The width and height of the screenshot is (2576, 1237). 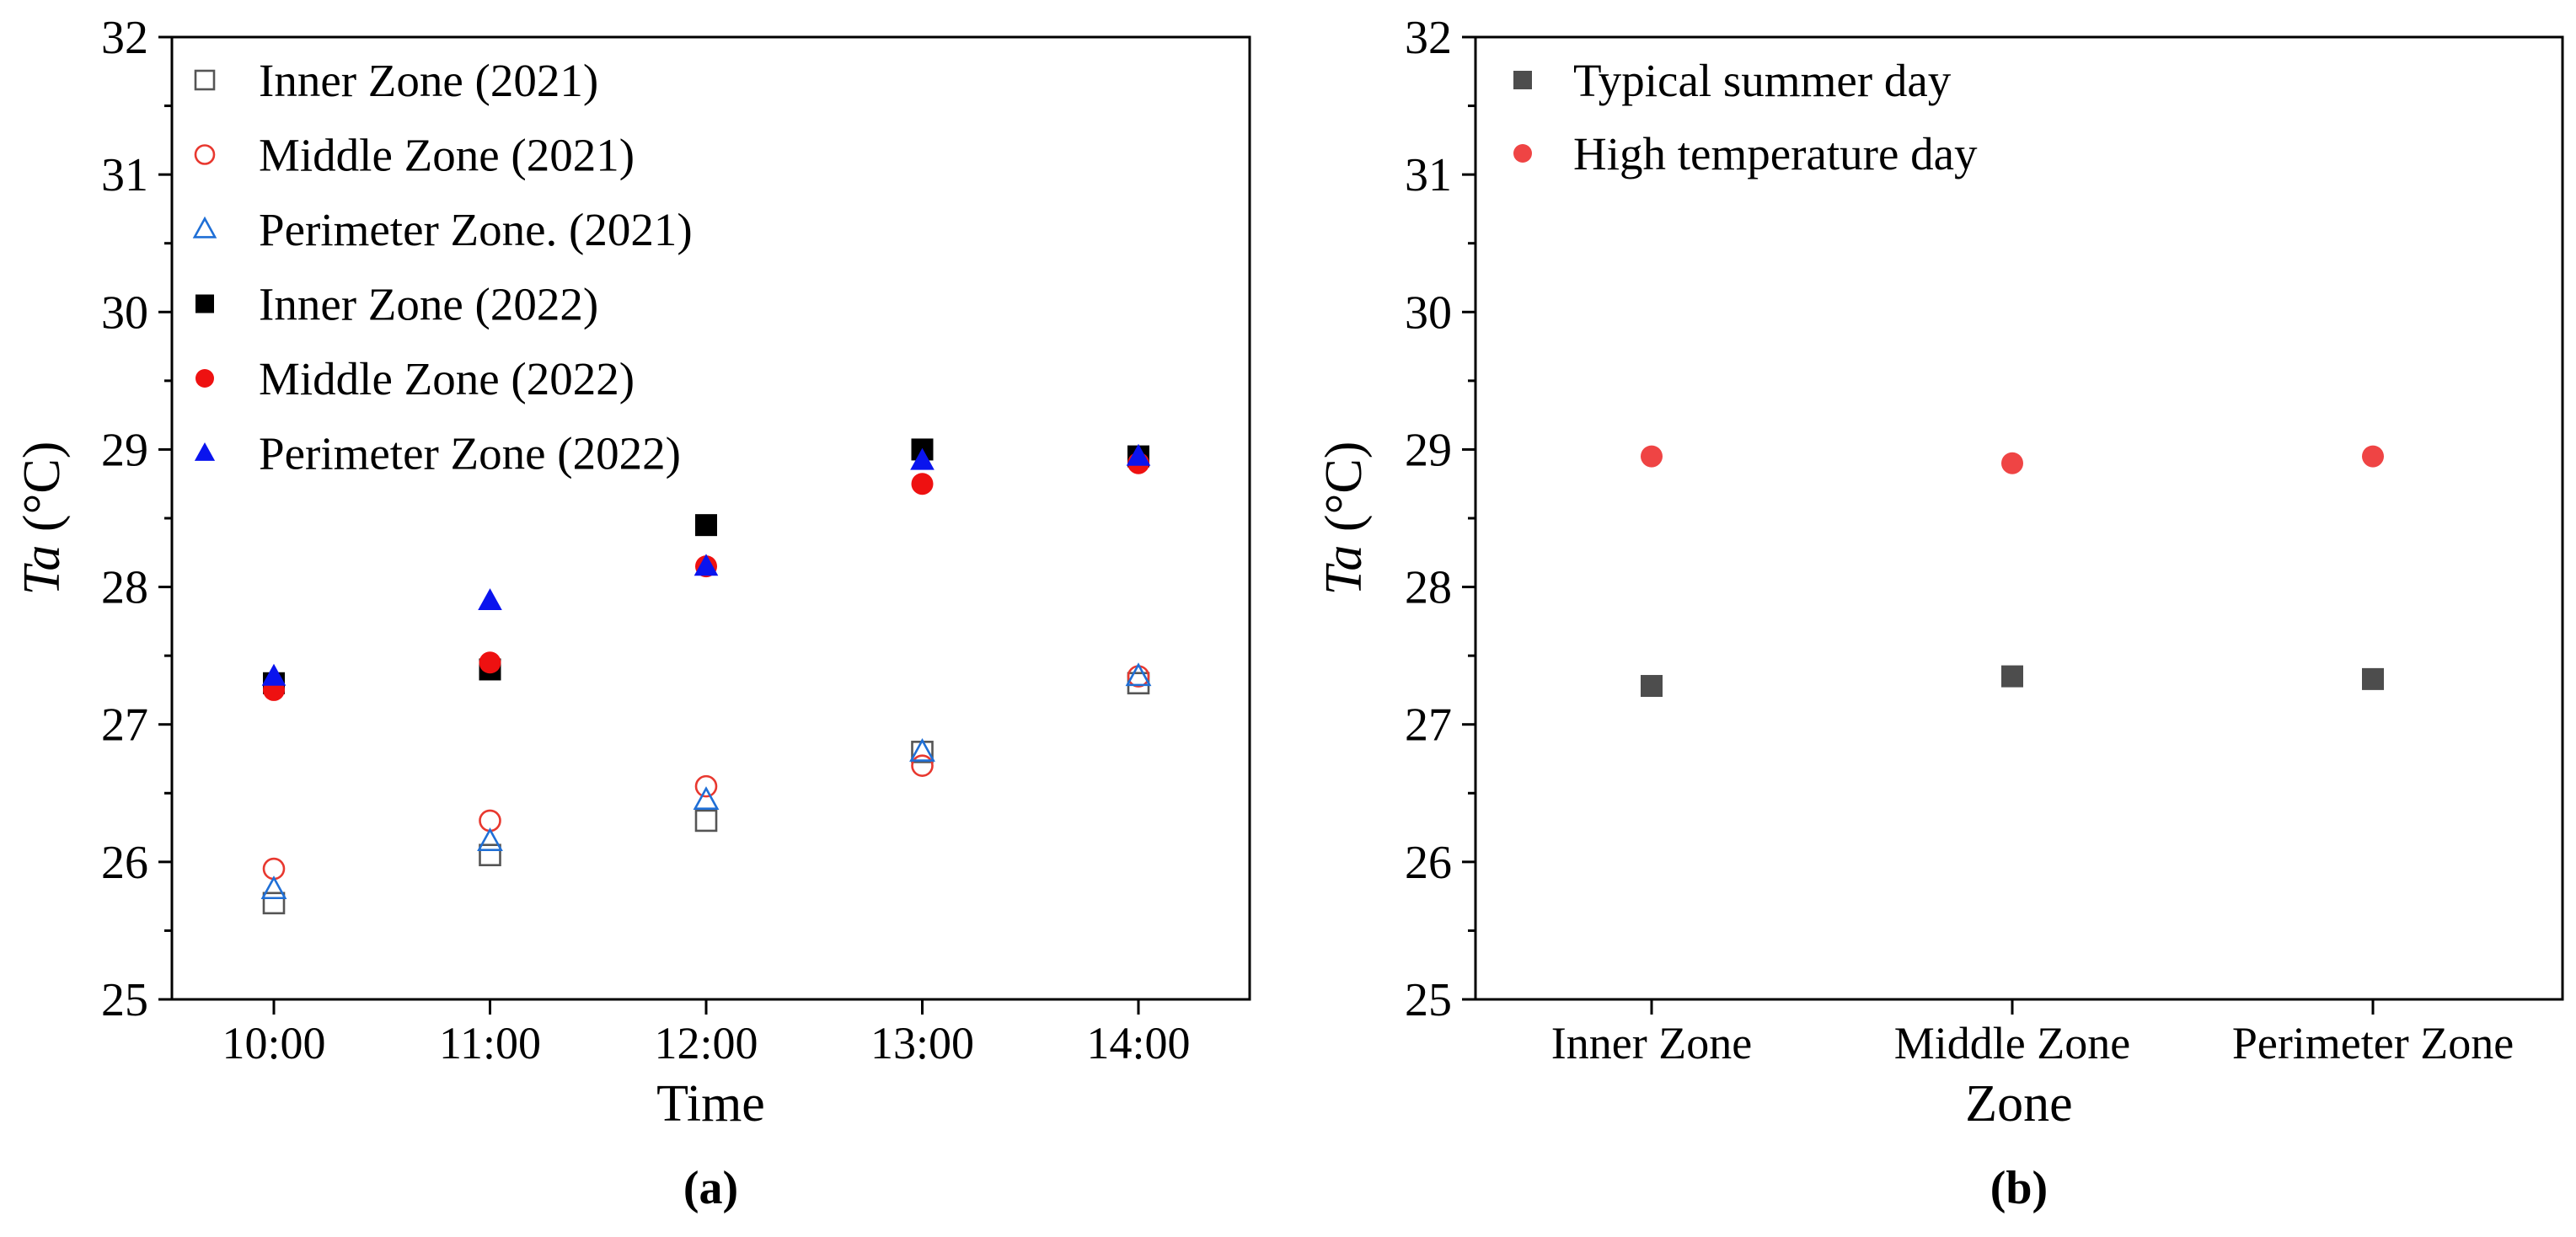 I want to click on legend-label: Perimeter Zone (2022), so click(x=470, y=453).